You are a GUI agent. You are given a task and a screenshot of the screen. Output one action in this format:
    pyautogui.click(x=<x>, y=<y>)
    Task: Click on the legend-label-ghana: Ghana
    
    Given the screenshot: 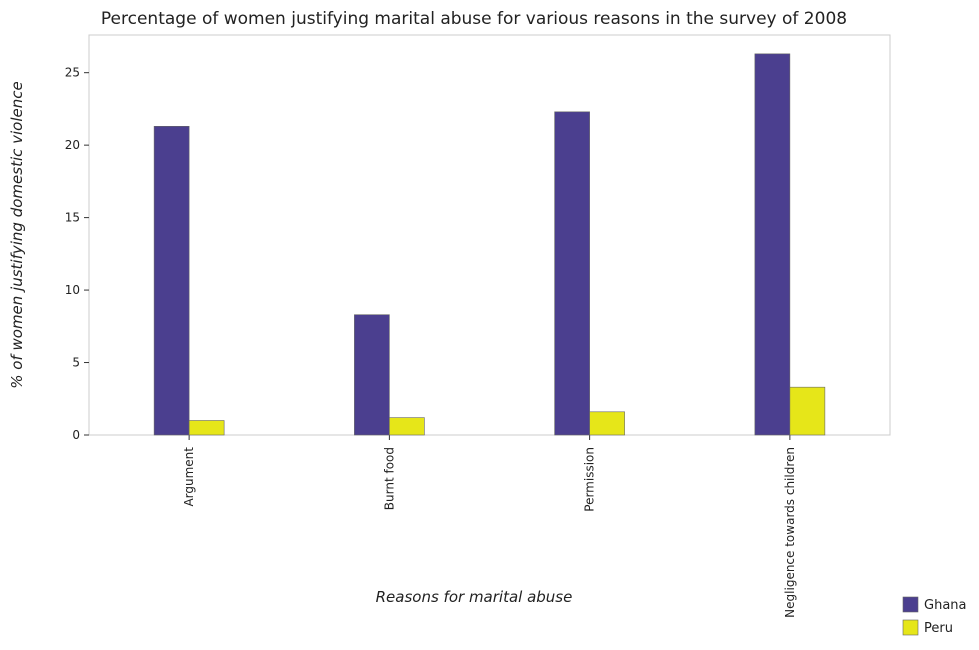 What is the action you would take?
    pyautogui.click(x=945, y=605)
    